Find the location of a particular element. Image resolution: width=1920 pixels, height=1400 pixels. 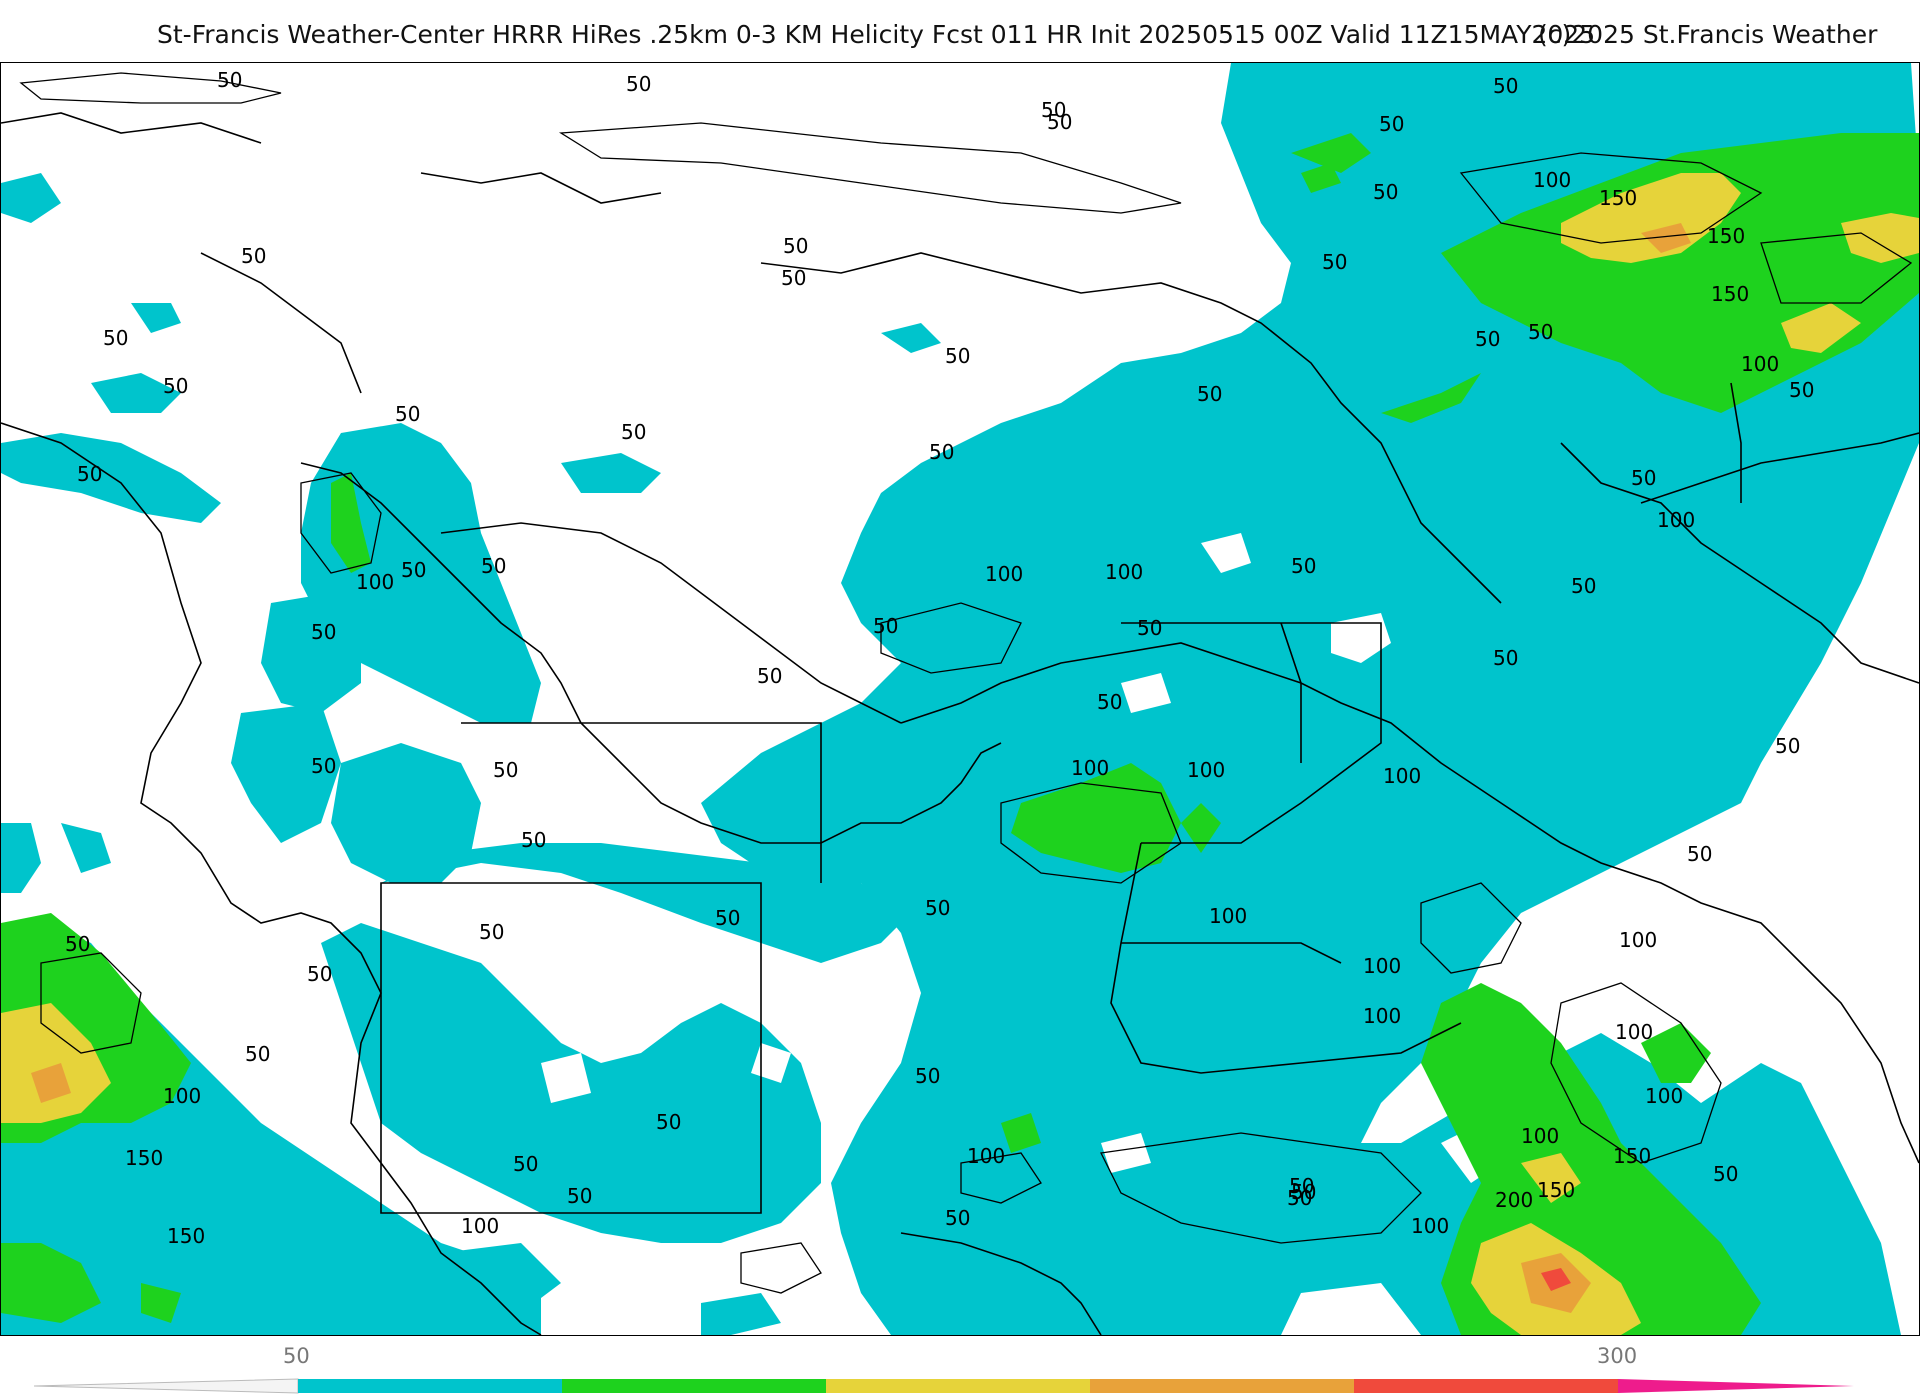

colorbar-tick-high: 300 is located at coordinates (1617, 1356).